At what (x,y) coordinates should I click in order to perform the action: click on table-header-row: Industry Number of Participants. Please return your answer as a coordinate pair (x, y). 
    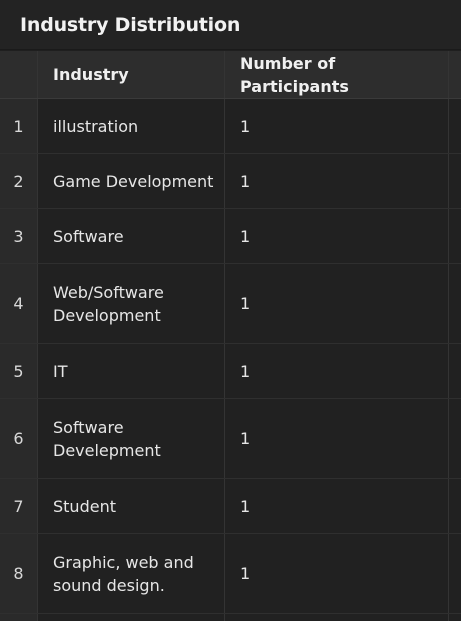
    Looking at the image, I should click on (230, 75).